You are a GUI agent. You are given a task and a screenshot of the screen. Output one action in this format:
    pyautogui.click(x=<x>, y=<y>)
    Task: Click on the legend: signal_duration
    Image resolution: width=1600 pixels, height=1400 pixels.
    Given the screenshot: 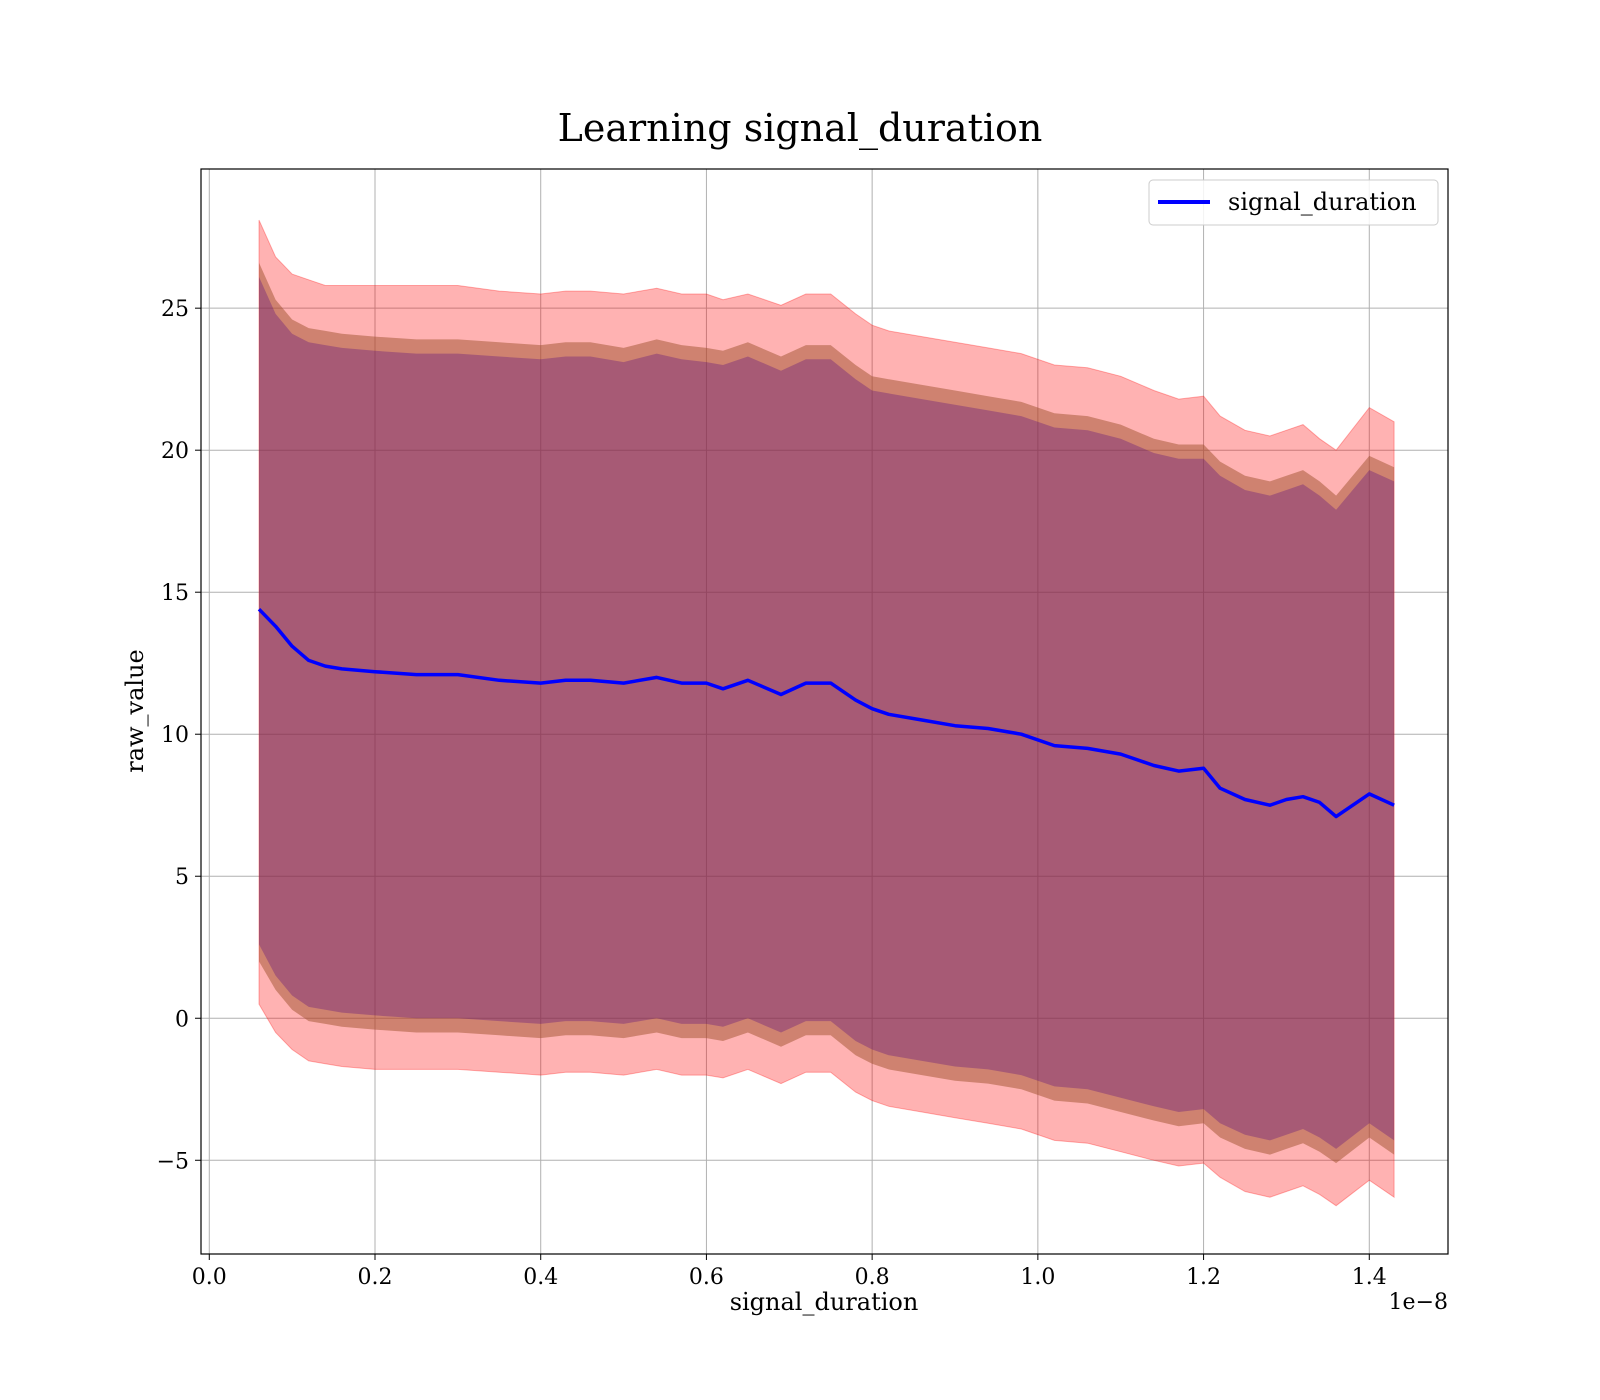 What is the action you would take?
    pyautogui.click(x=1293, y=202)
    